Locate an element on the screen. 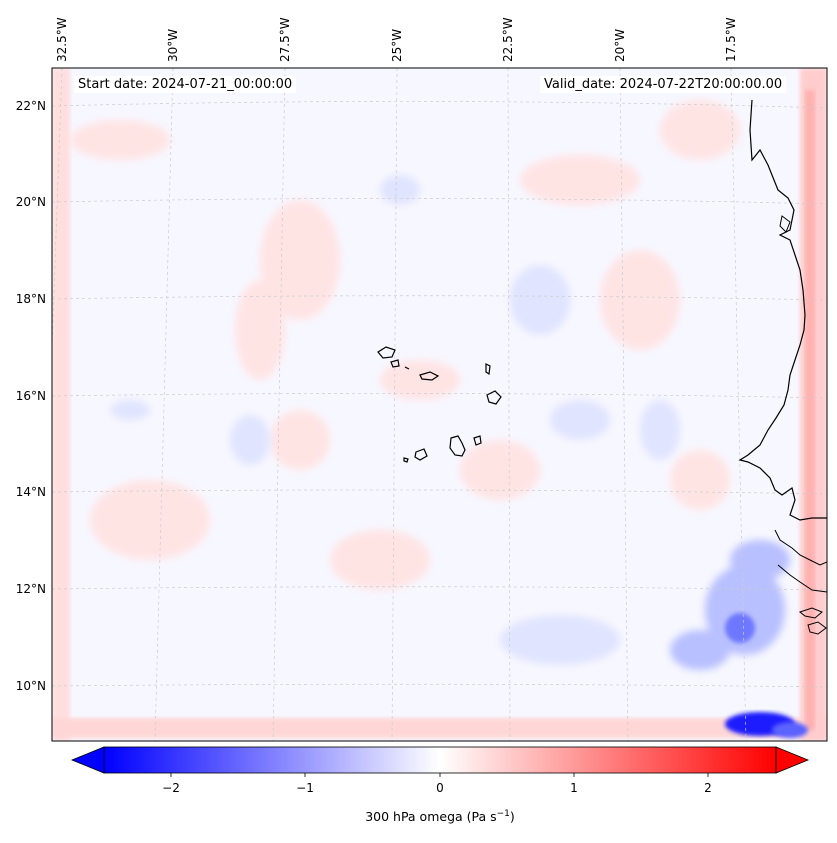 The image size is (837, 843). start-date-label: Start date: 2024-07-21_00:00:00 is located at coordinates (185, 84).